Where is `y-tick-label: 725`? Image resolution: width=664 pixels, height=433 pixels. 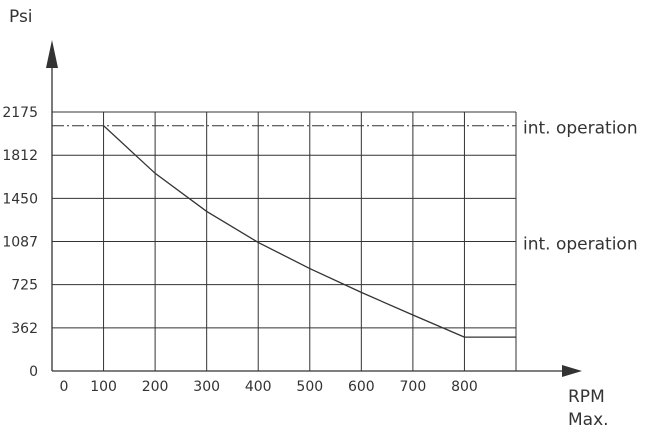 y-tick-label: 725 is located at coordinates (24, 286).